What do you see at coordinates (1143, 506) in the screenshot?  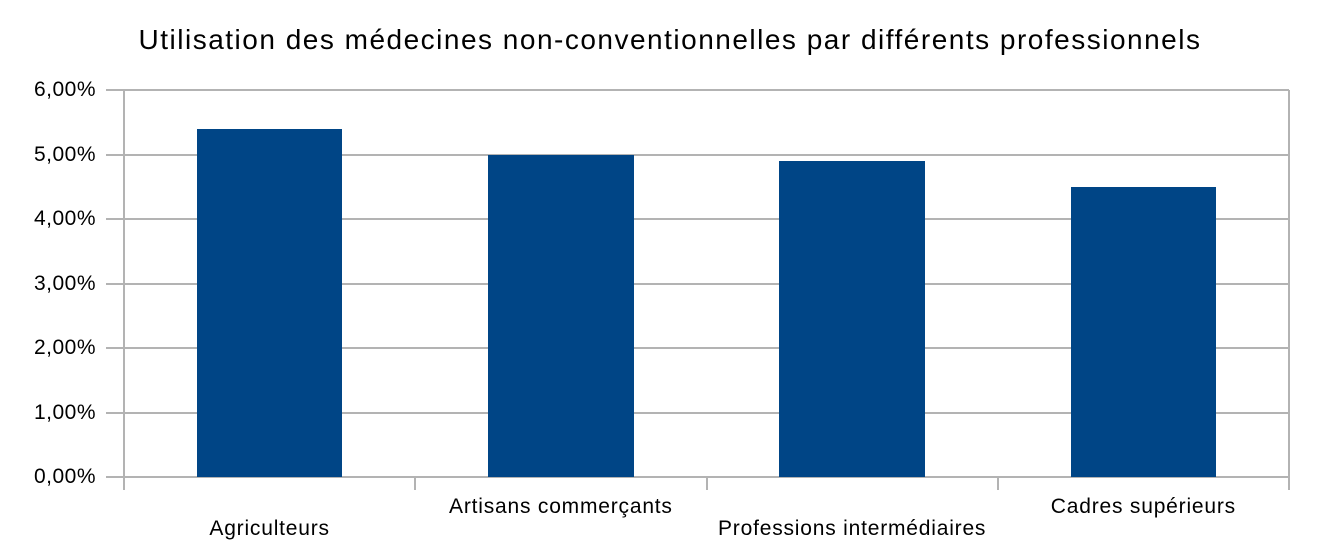 I see `x-axis-label-4: Cadres supérieurs` at bounding box center [1143, 506].